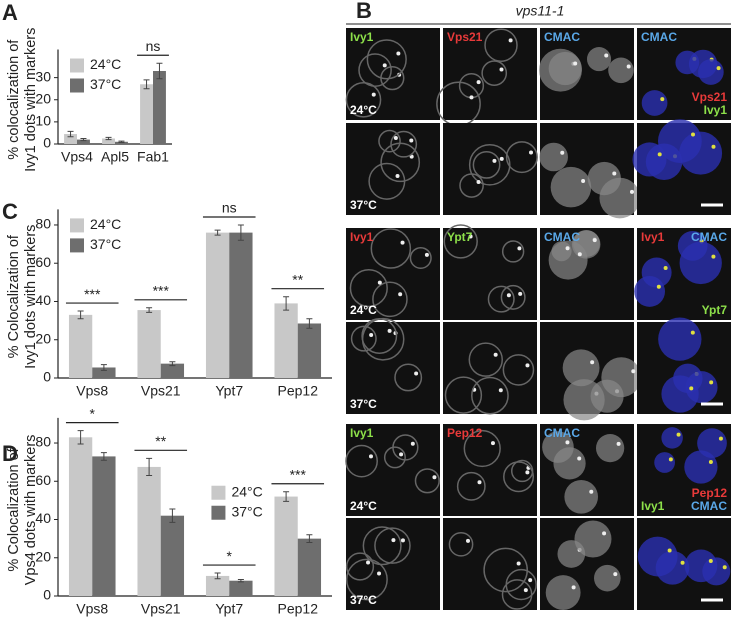 This screenshot has width=731, height=619. I want to click on y-tick-label: 40, so click(43, 300).